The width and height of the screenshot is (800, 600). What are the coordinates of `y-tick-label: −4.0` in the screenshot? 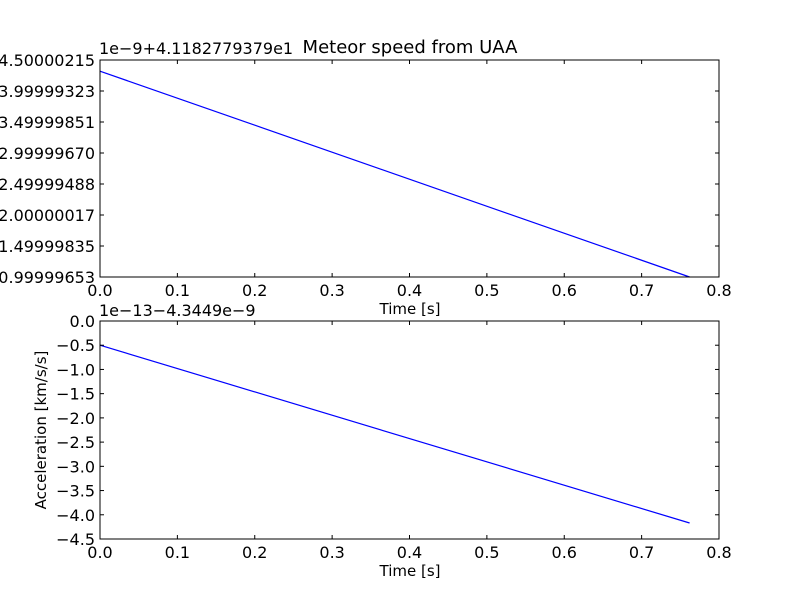 It's located at (75, 515).